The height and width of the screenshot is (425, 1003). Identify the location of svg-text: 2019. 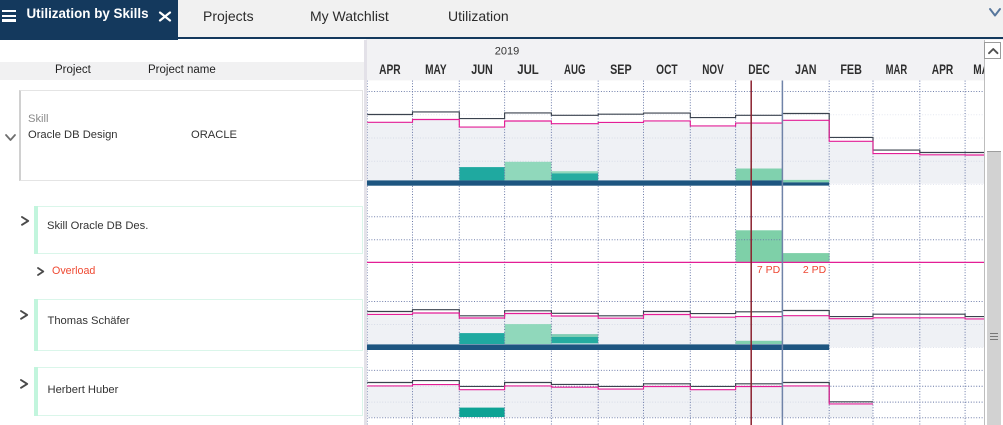
(507, 52).